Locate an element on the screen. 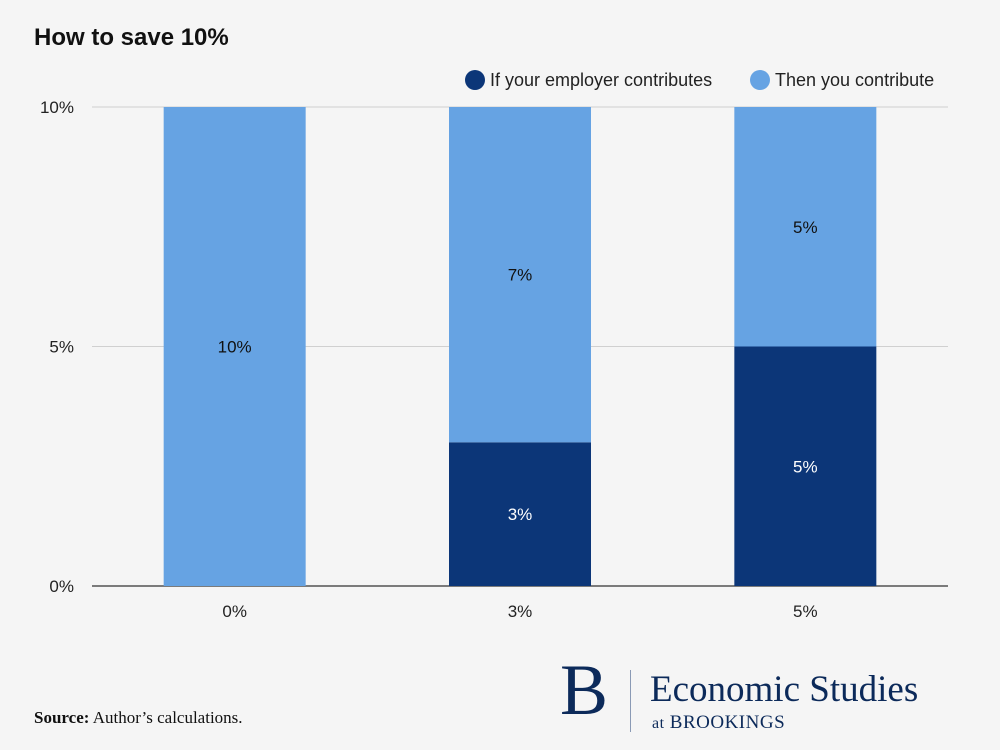 The height and width of the screenshot is (750, 1000). x-tick-label: 0% is located at coordinates (234, 611).